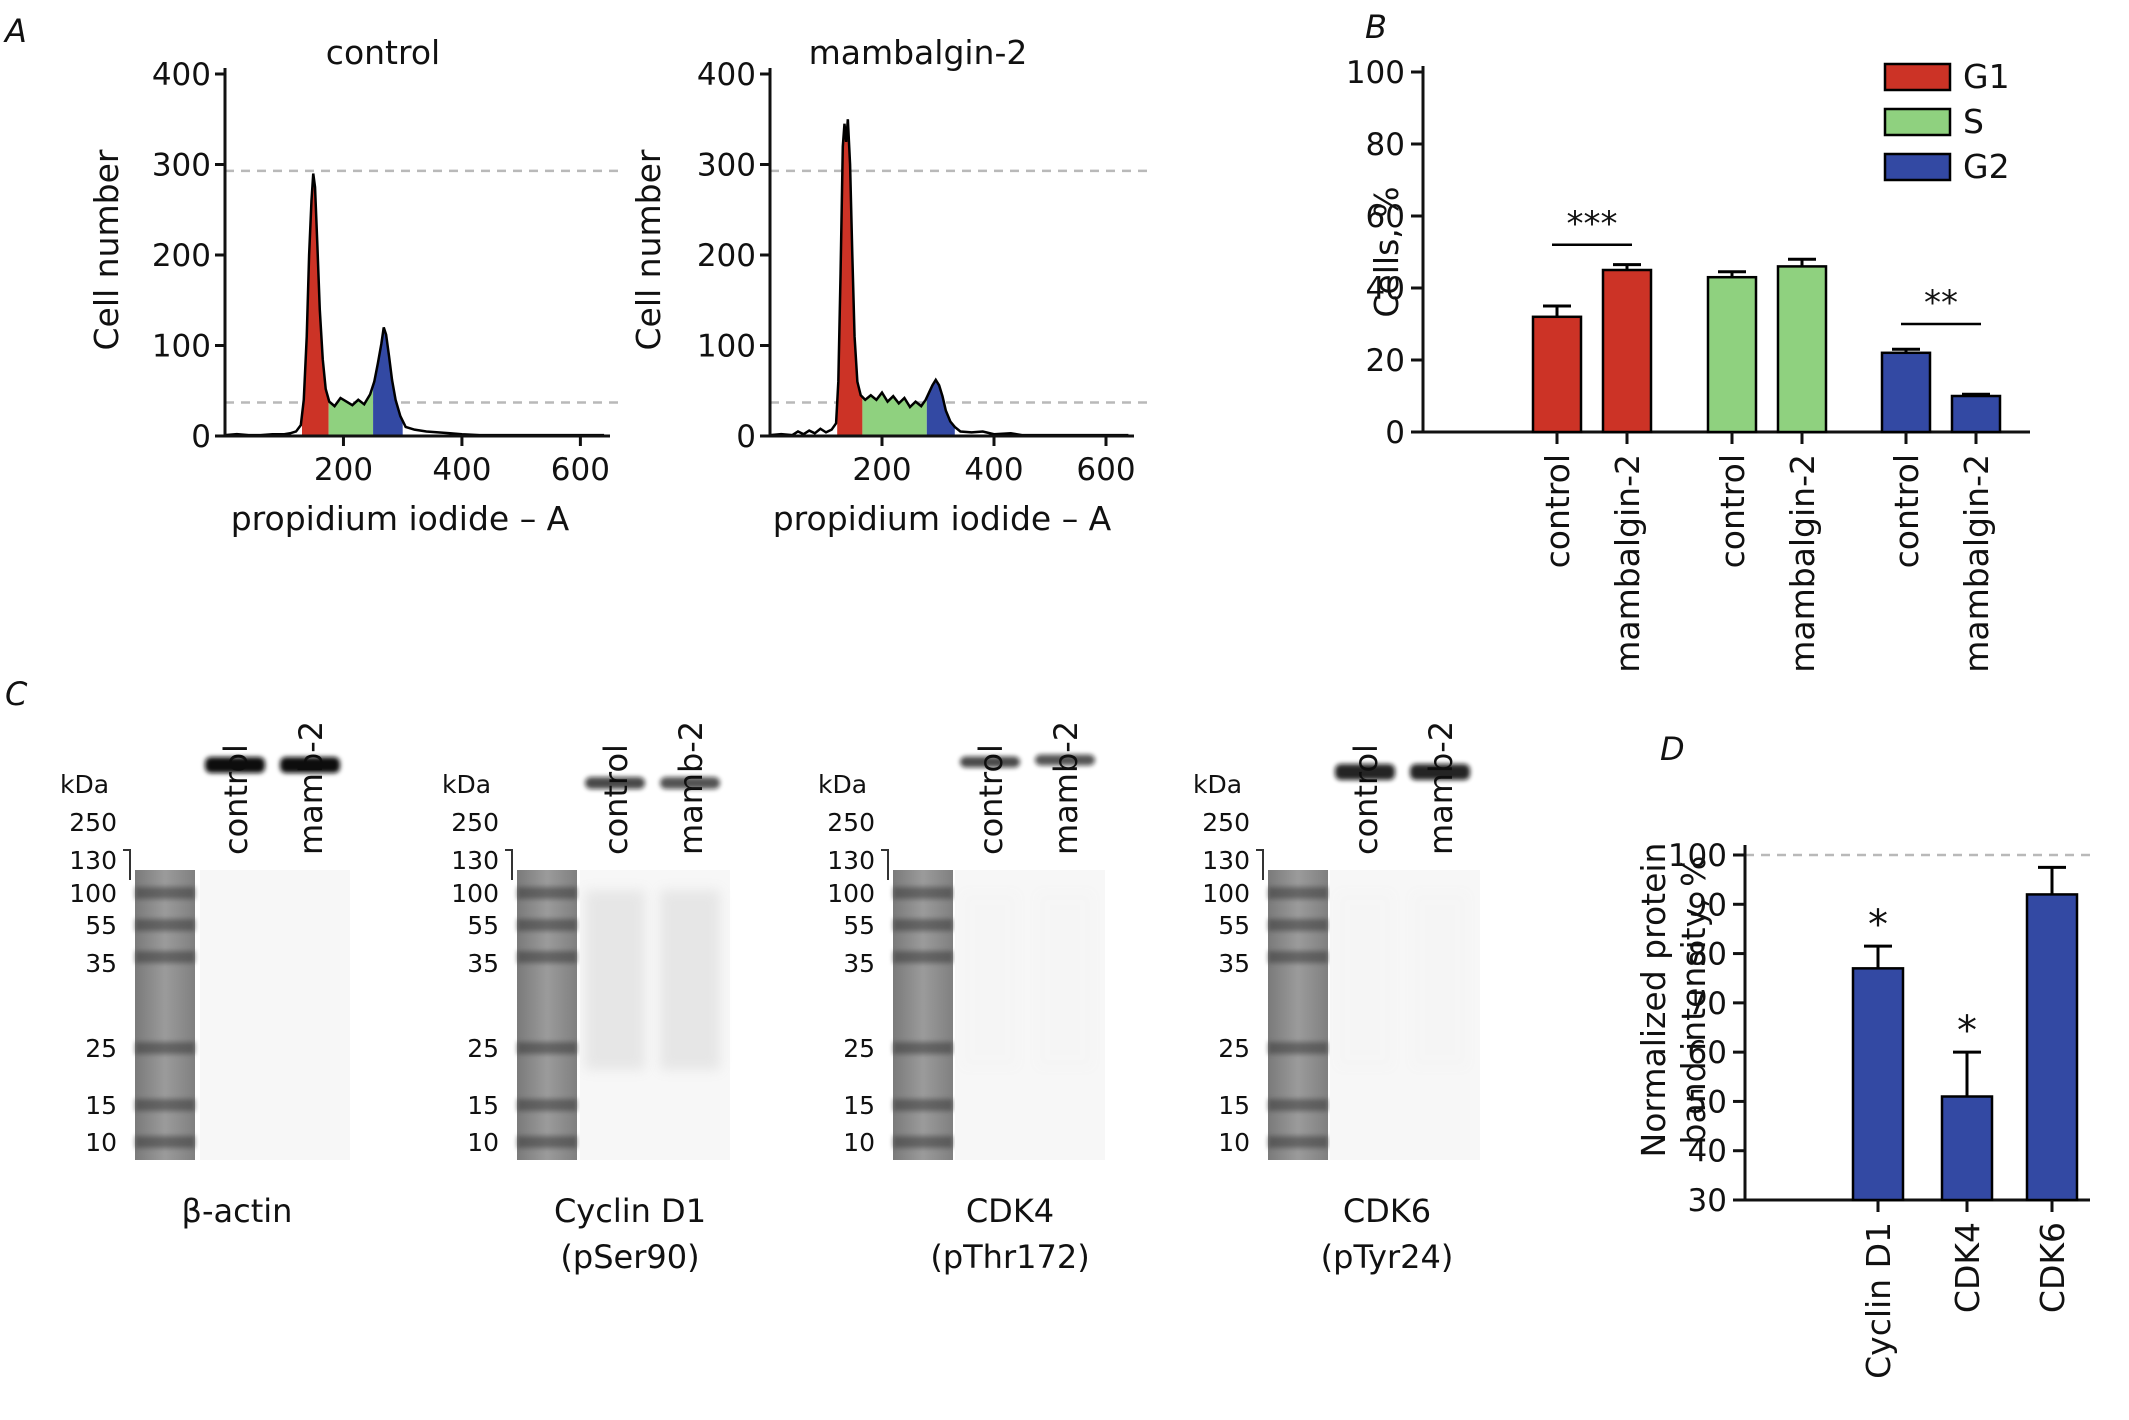 The height and width of the screenshot is (1420, 2129). I want to click on legend-label: G2, so click(1986, 166).